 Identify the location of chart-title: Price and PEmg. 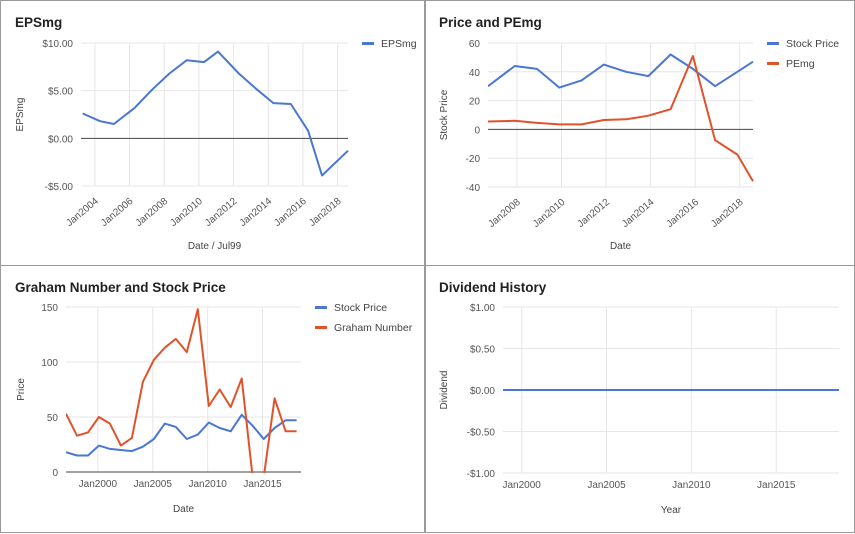
(490, 22).